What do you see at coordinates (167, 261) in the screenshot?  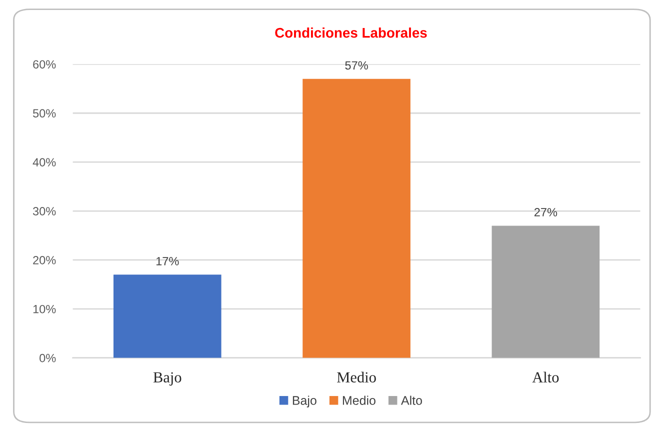 I see `data-label: 17%` at bounding box center [167, 261].